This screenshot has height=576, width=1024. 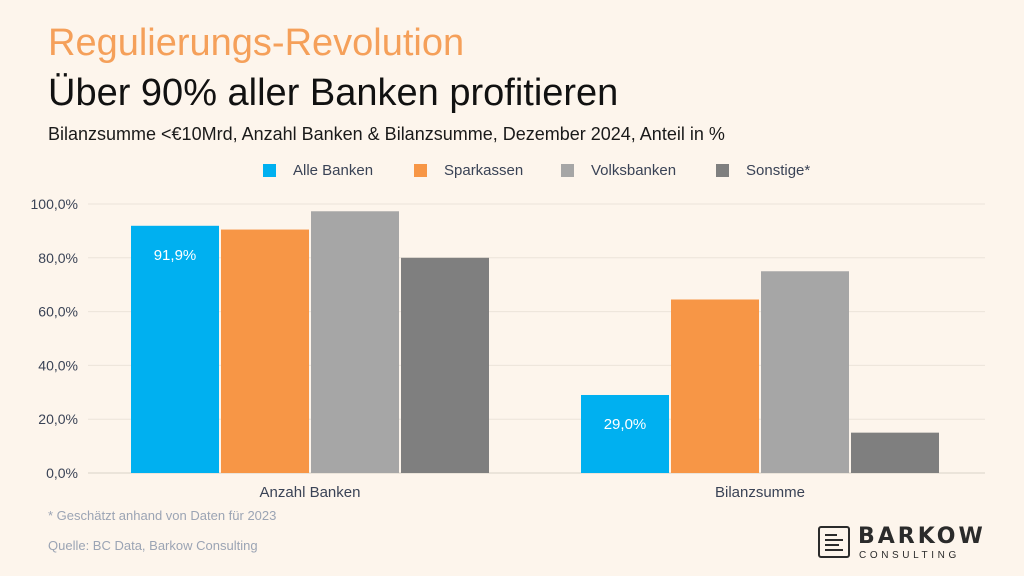 What do you see at coordinates (58, 312) in the screenshot?
I see `y-tick-label: 60,0%` at bounding box center [58, 312].